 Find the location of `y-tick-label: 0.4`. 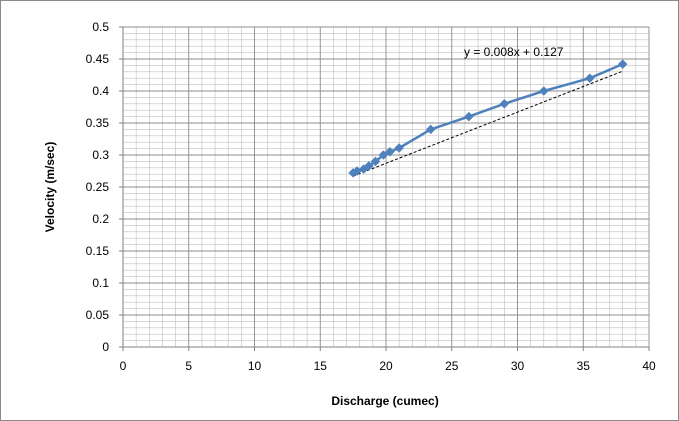

y-tick-label: 0.4 is located at coordinates (100, 91).